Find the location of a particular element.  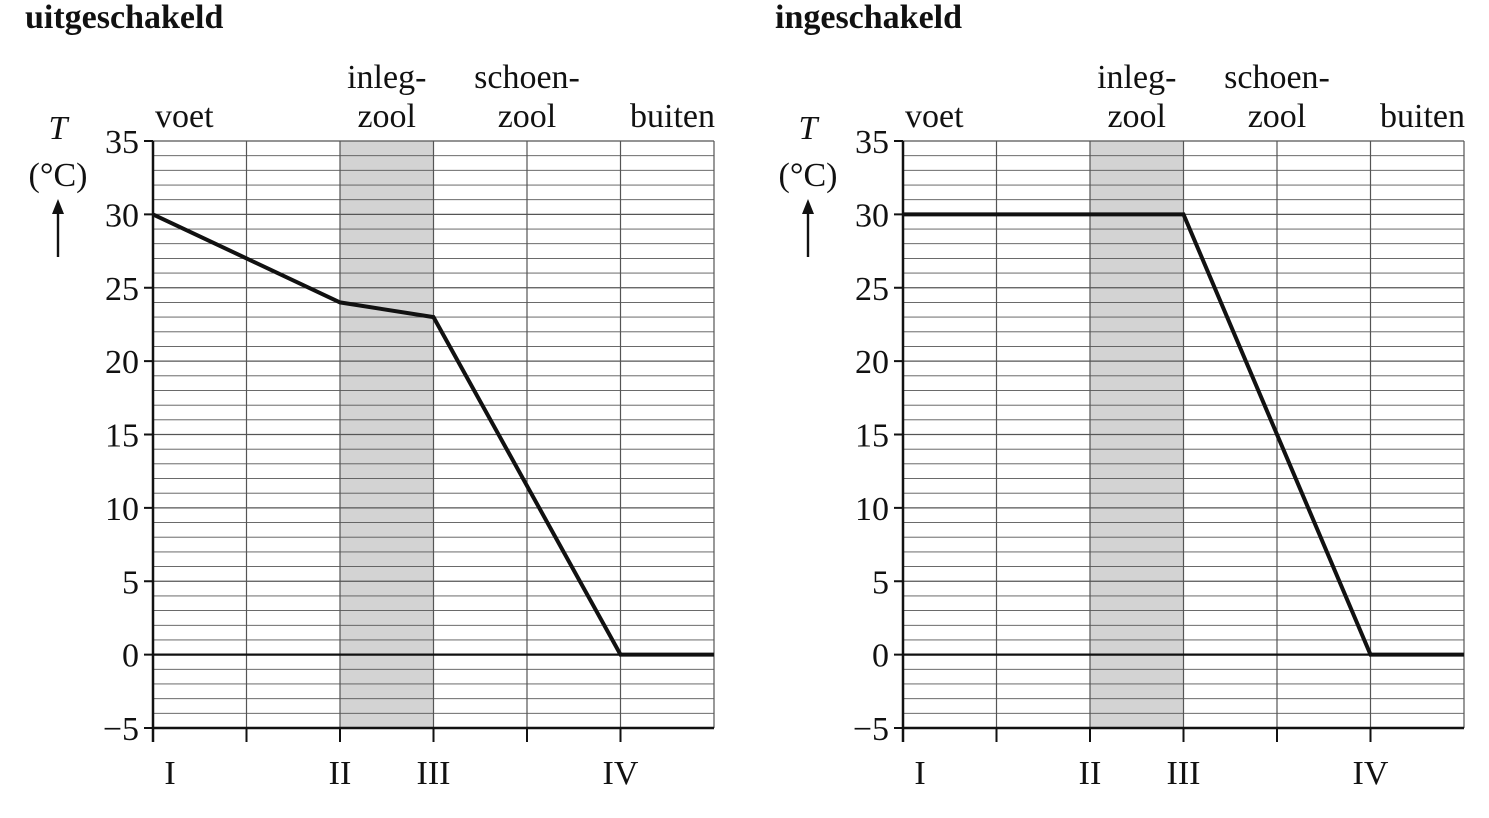

panel-title: ingeschakeld is located at coordinates (868, 18).